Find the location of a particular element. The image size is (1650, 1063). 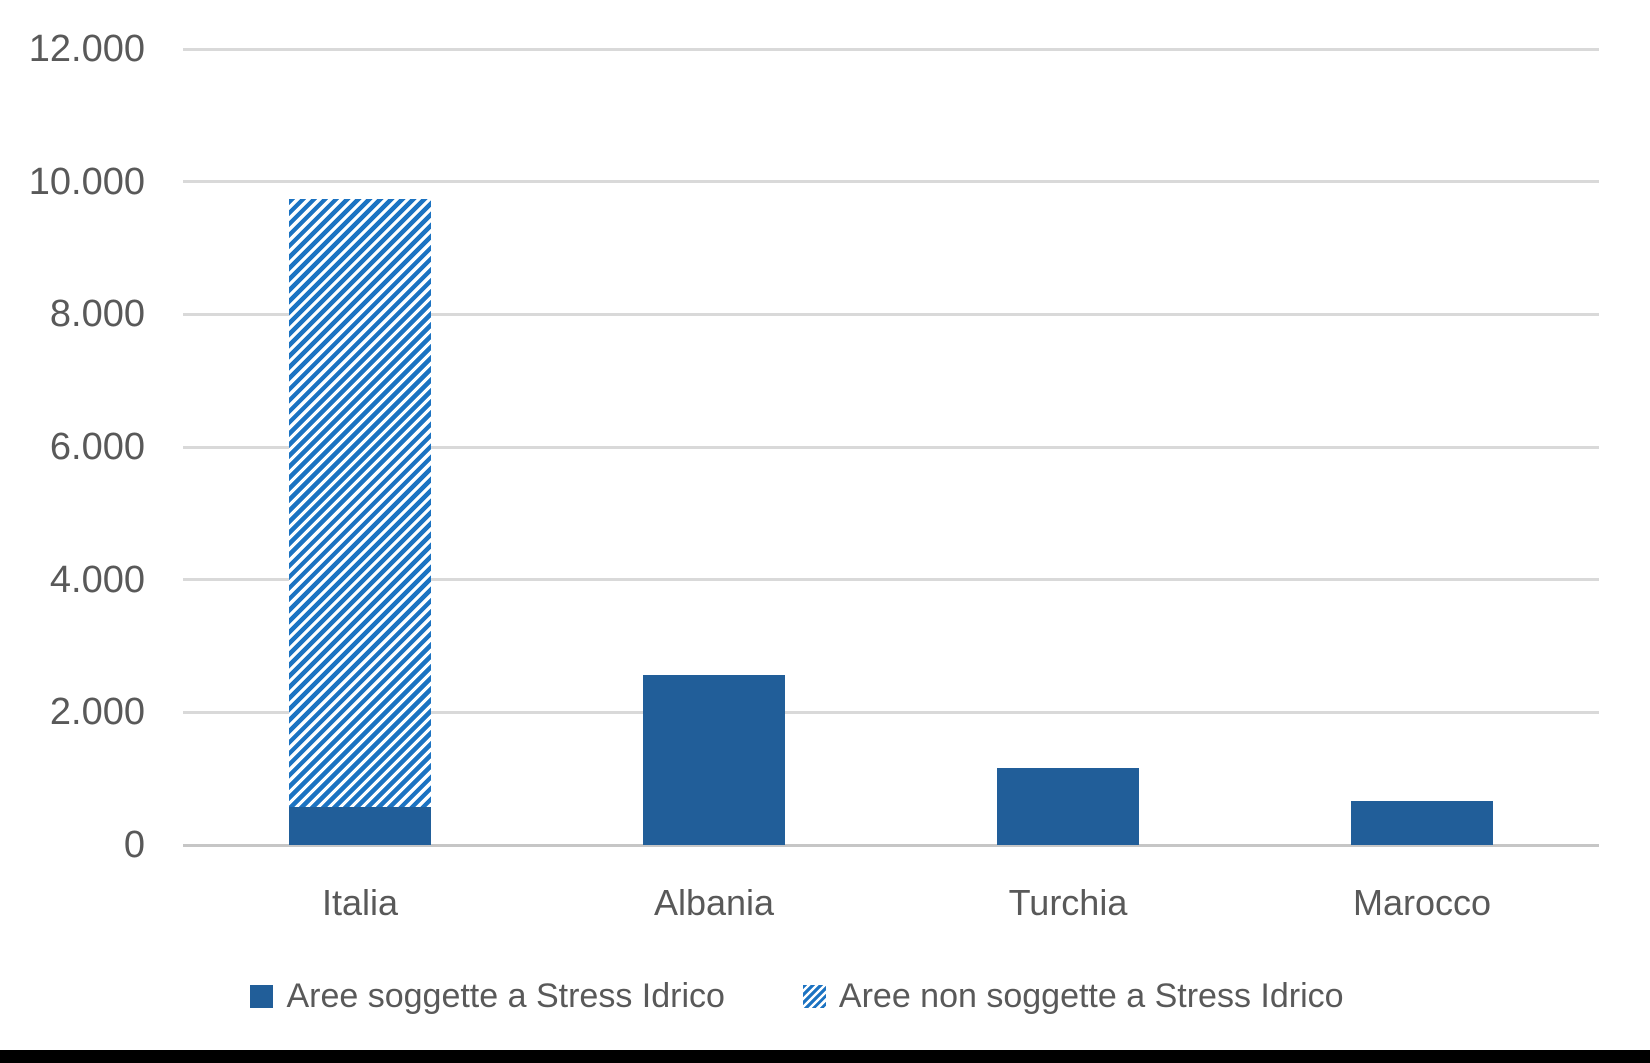

gridline-12.000 is located at coordinates (891, 49).